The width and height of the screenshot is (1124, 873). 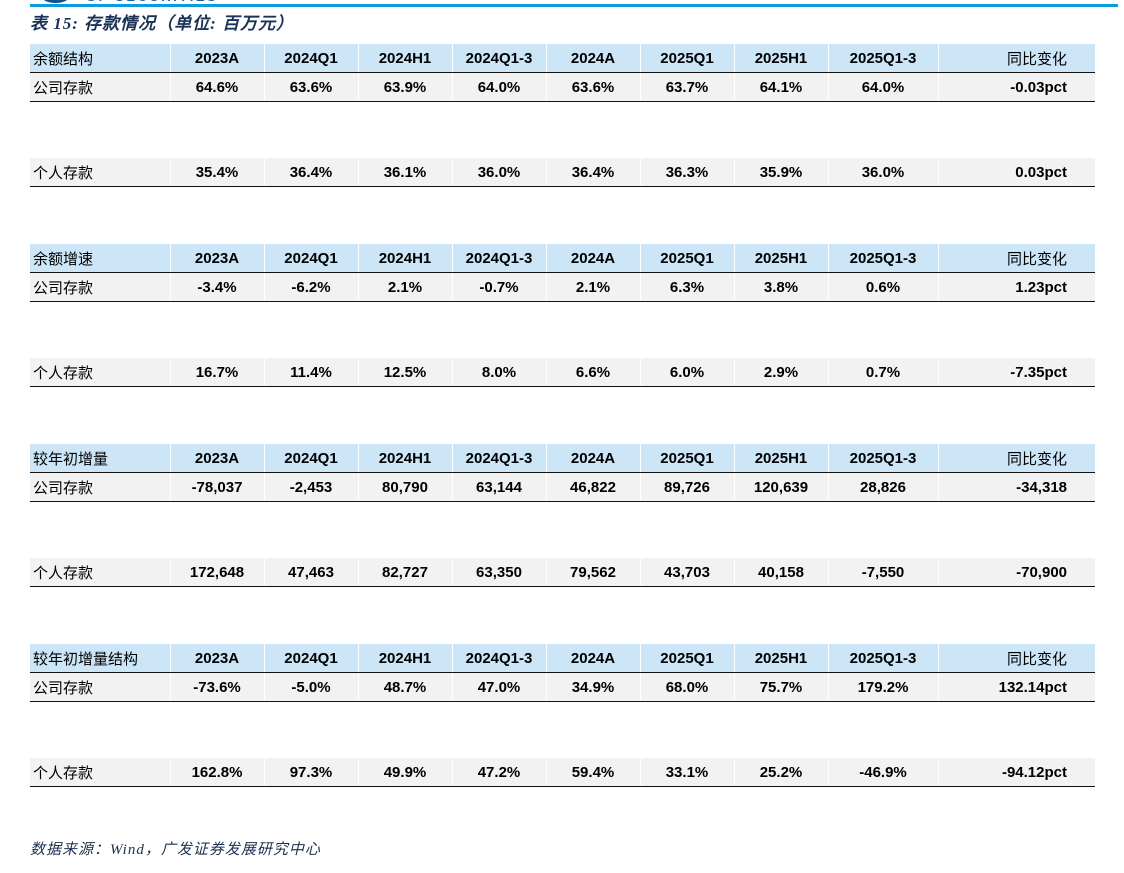 I want to click on value-cell: 82,727, so click(x=404, y=572).